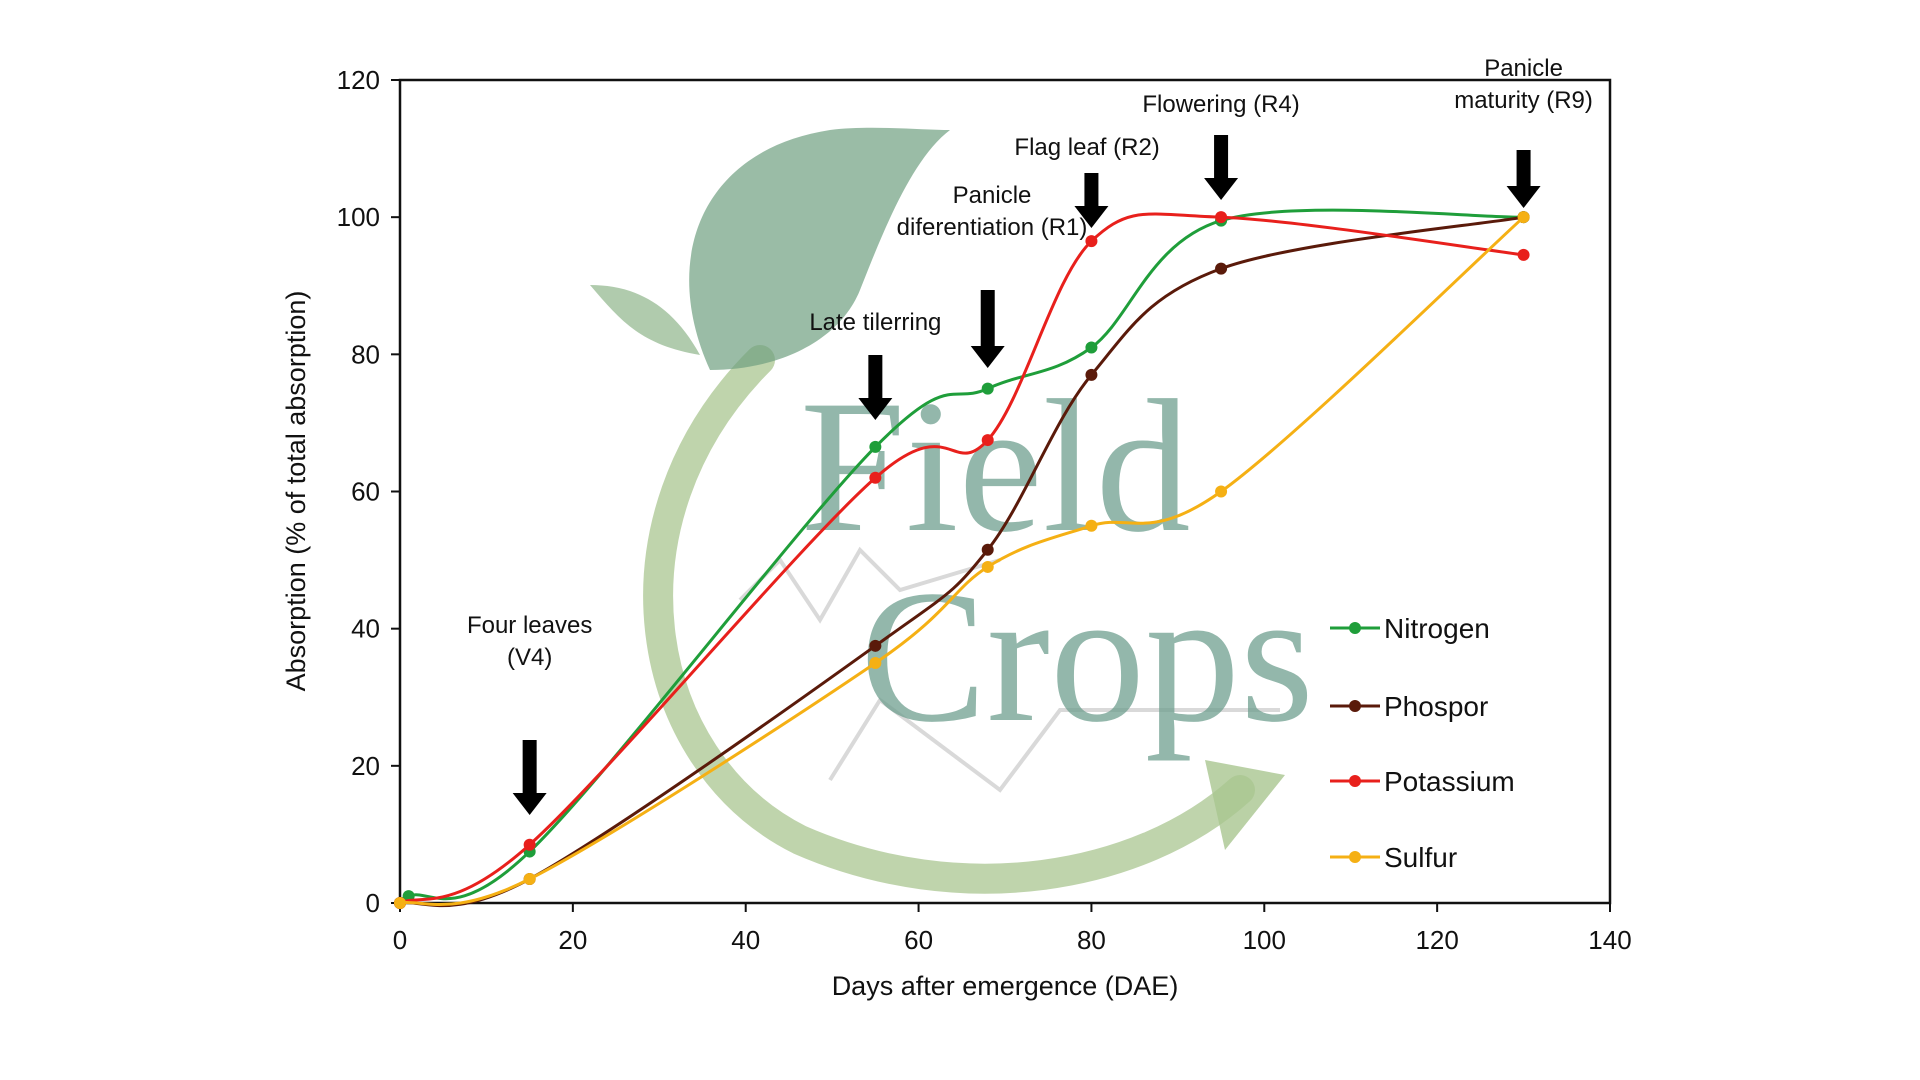  Describe the element at coordinates (992, 227) in the screenshot. I see `annotation-label: diferentiation (R1)` at that location.